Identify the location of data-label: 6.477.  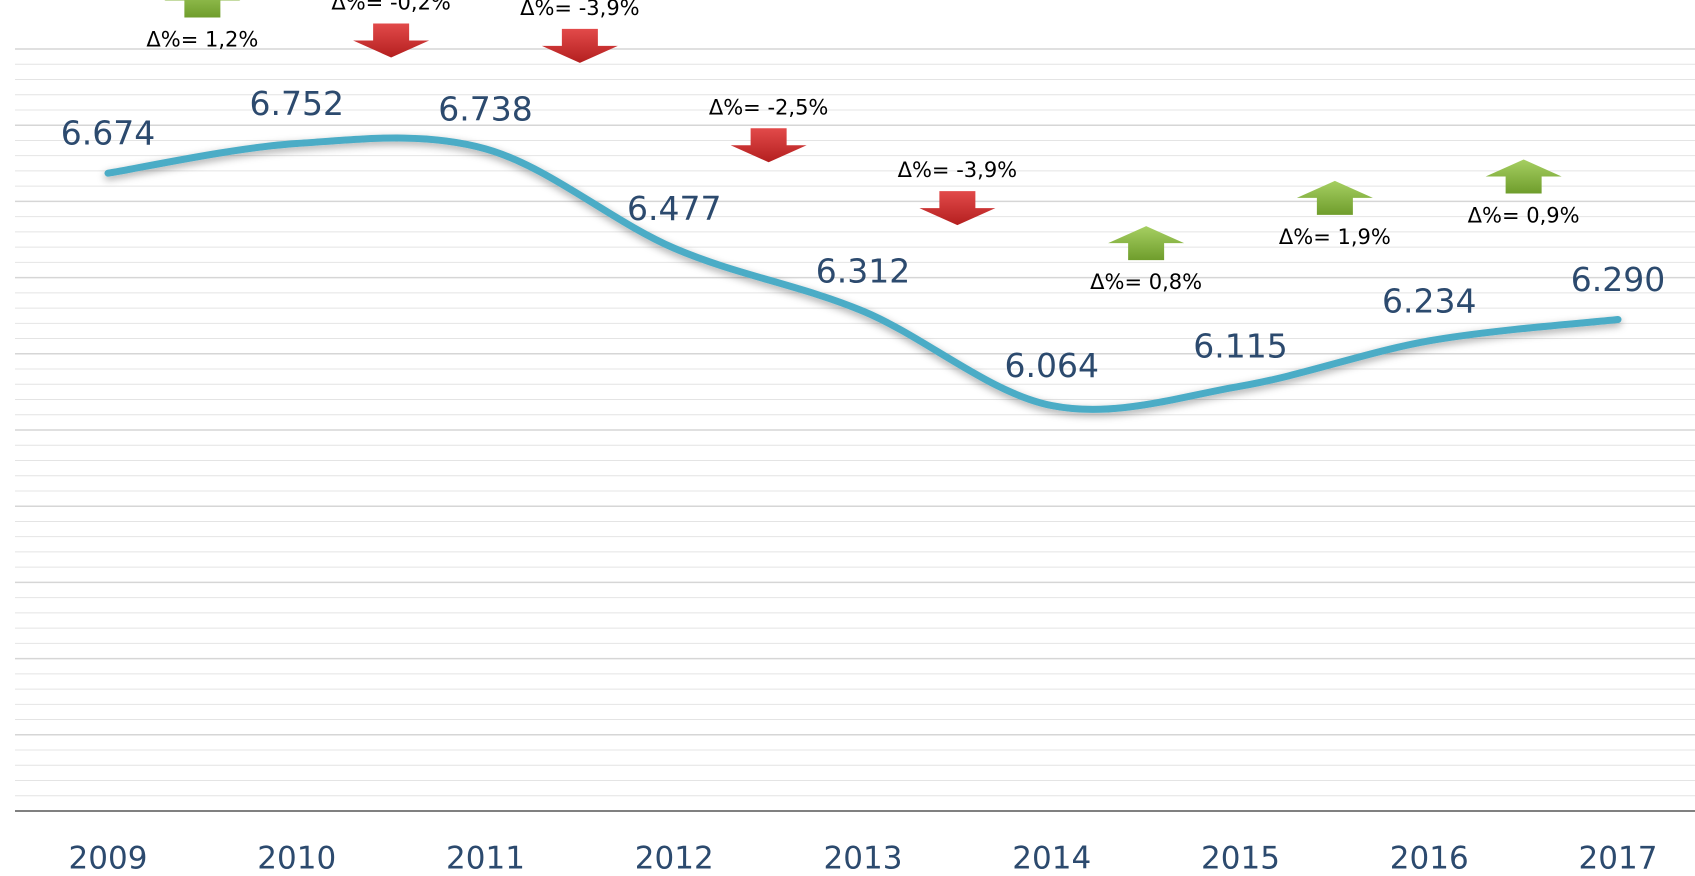
(674, 208).